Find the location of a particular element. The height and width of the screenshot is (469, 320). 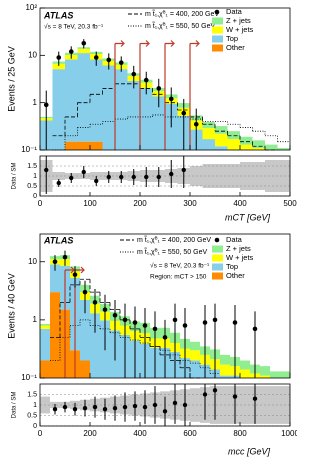

legend-label: W + jets is located at coordinates (240, 29).